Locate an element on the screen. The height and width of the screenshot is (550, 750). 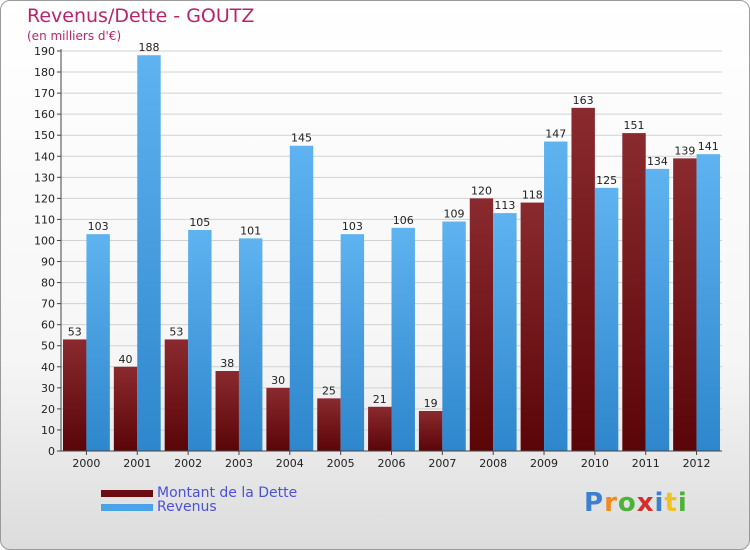
legend-swatch-revenus is located at coordinates (127, 507).